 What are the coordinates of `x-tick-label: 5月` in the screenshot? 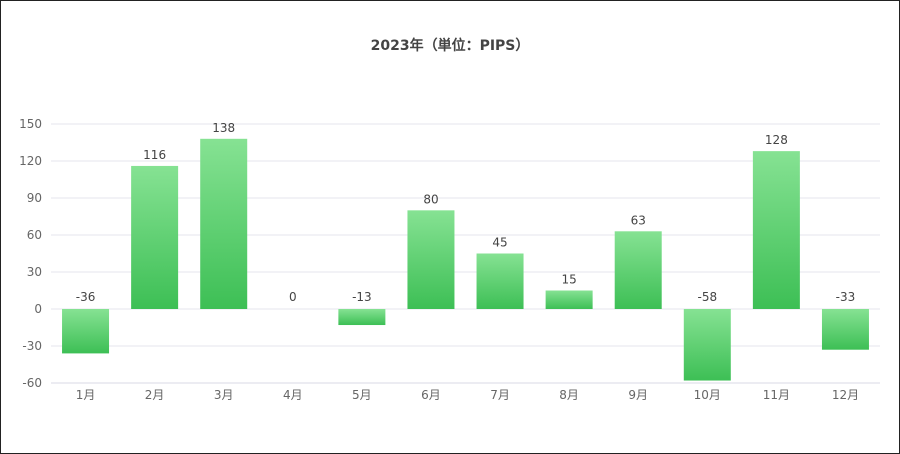 It's located at (362, 395).